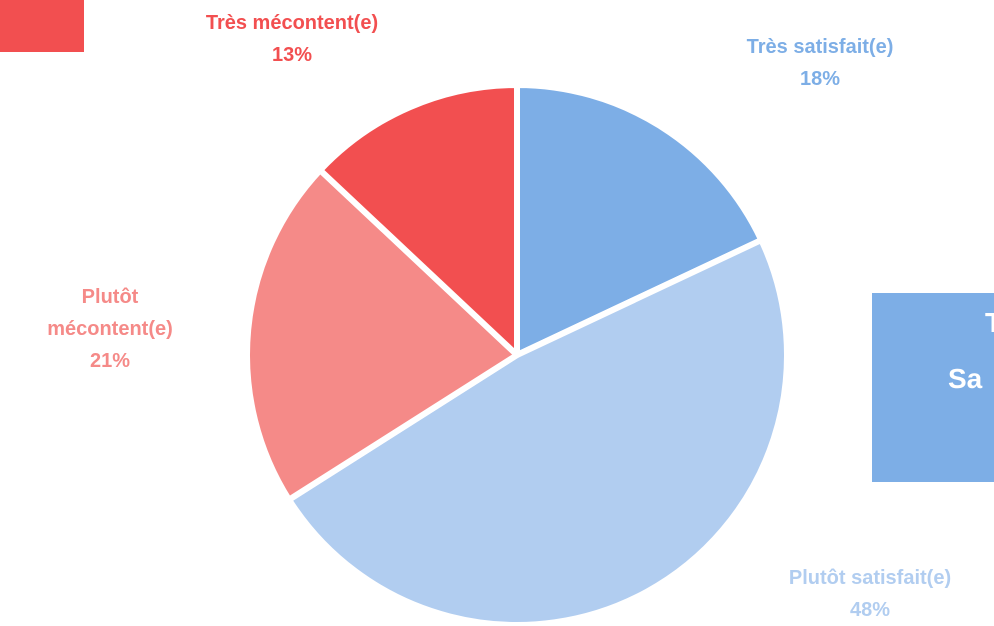 The image size is (994, 626). Describe the element at coordinates (820, 63) in the screenshot. I see `slice-label: Très satisfait(e) 18%` at that location.